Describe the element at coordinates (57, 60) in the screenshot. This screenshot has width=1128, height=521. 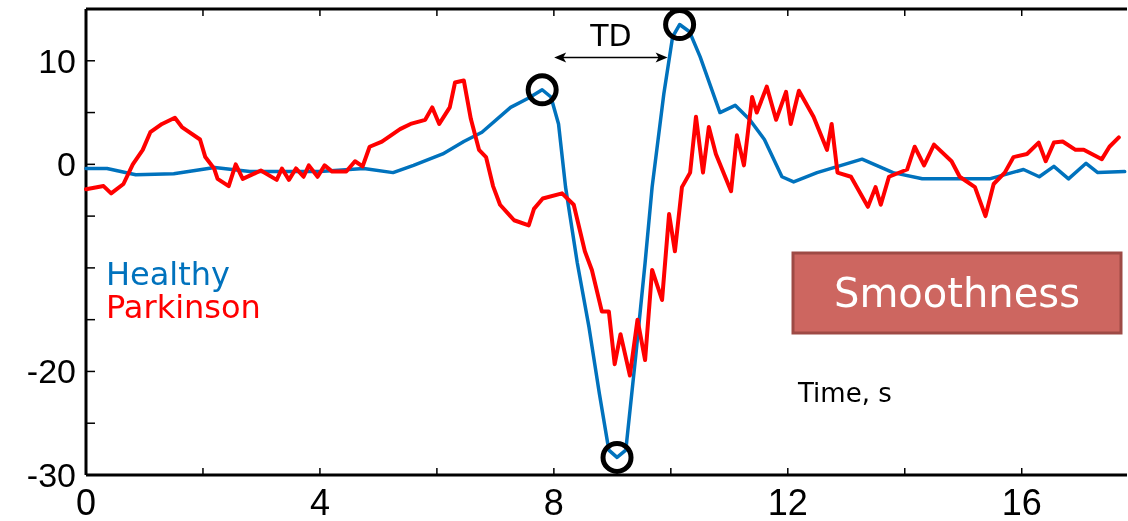
I see `y-tick-label: 10` at that location.